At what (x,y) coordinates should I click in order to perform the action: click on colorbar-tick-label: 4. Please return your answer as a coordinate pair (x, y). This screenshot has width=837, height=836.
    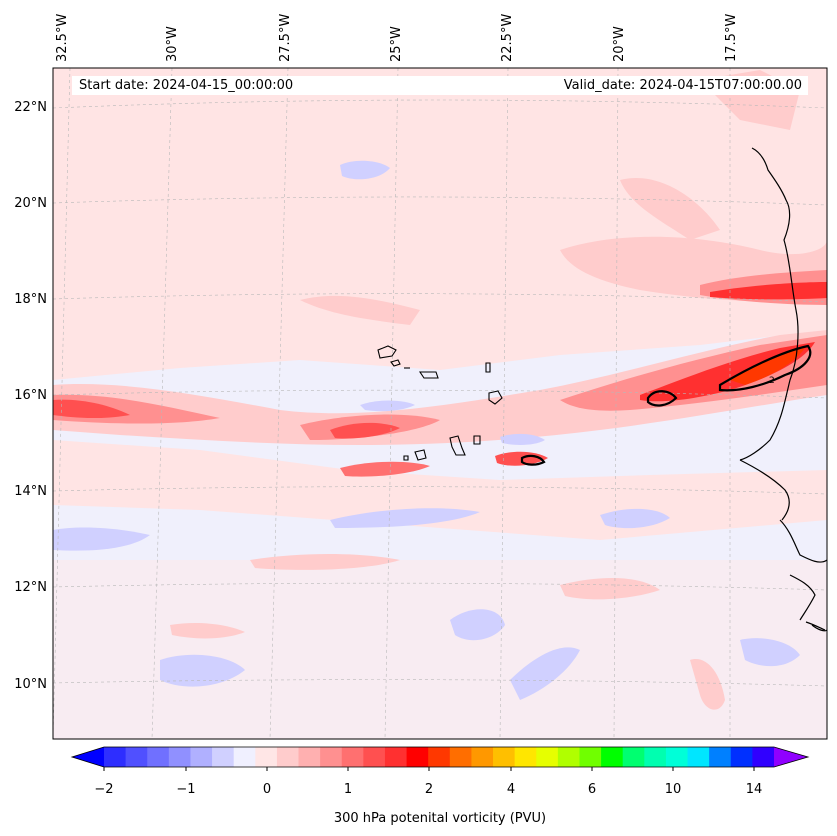
    Looking at the image, I should click on (511, 789).